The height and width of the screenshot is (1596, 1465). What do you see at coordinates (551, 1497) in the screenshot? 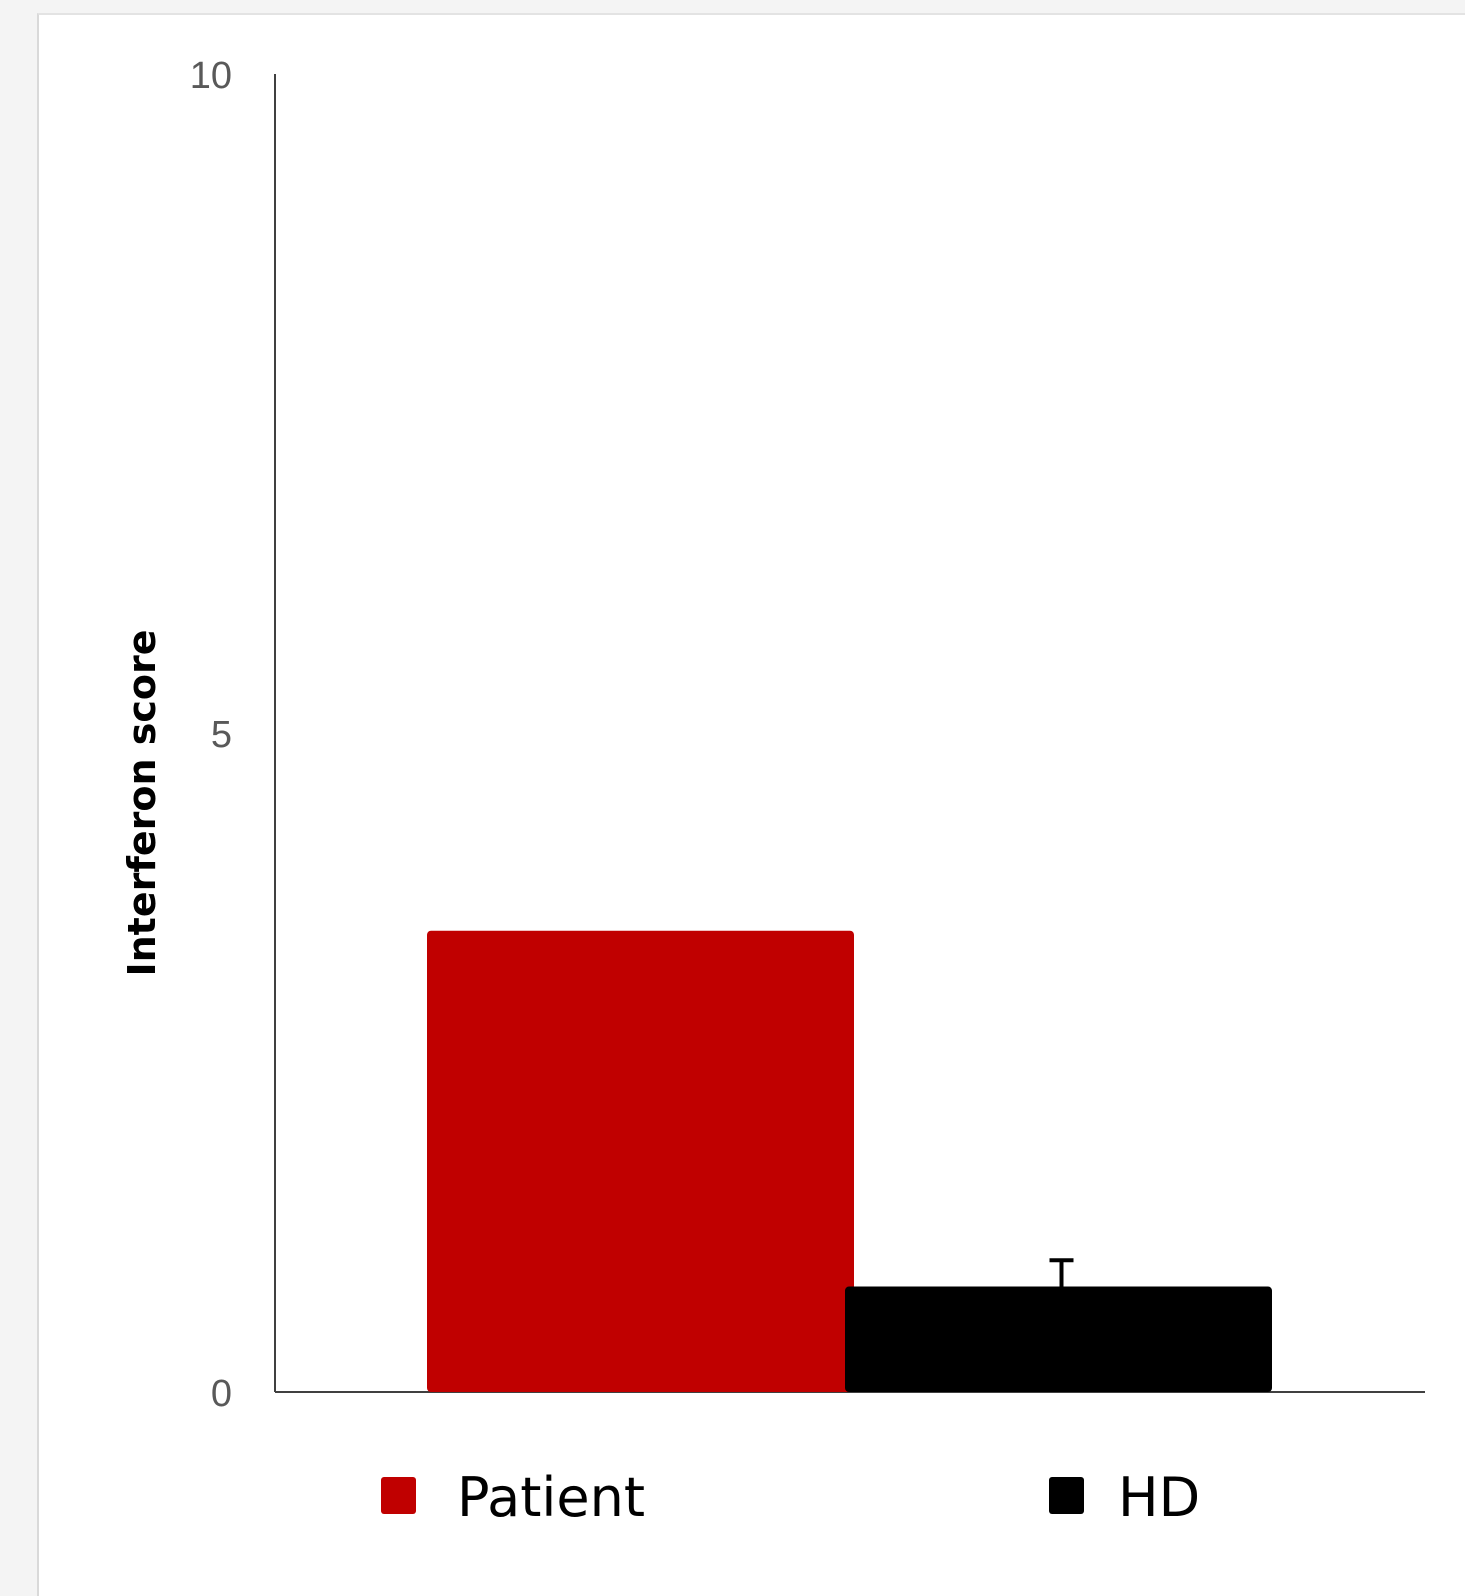
I see `legend-label-patient: Patient` at bounding box center [551, 1497].